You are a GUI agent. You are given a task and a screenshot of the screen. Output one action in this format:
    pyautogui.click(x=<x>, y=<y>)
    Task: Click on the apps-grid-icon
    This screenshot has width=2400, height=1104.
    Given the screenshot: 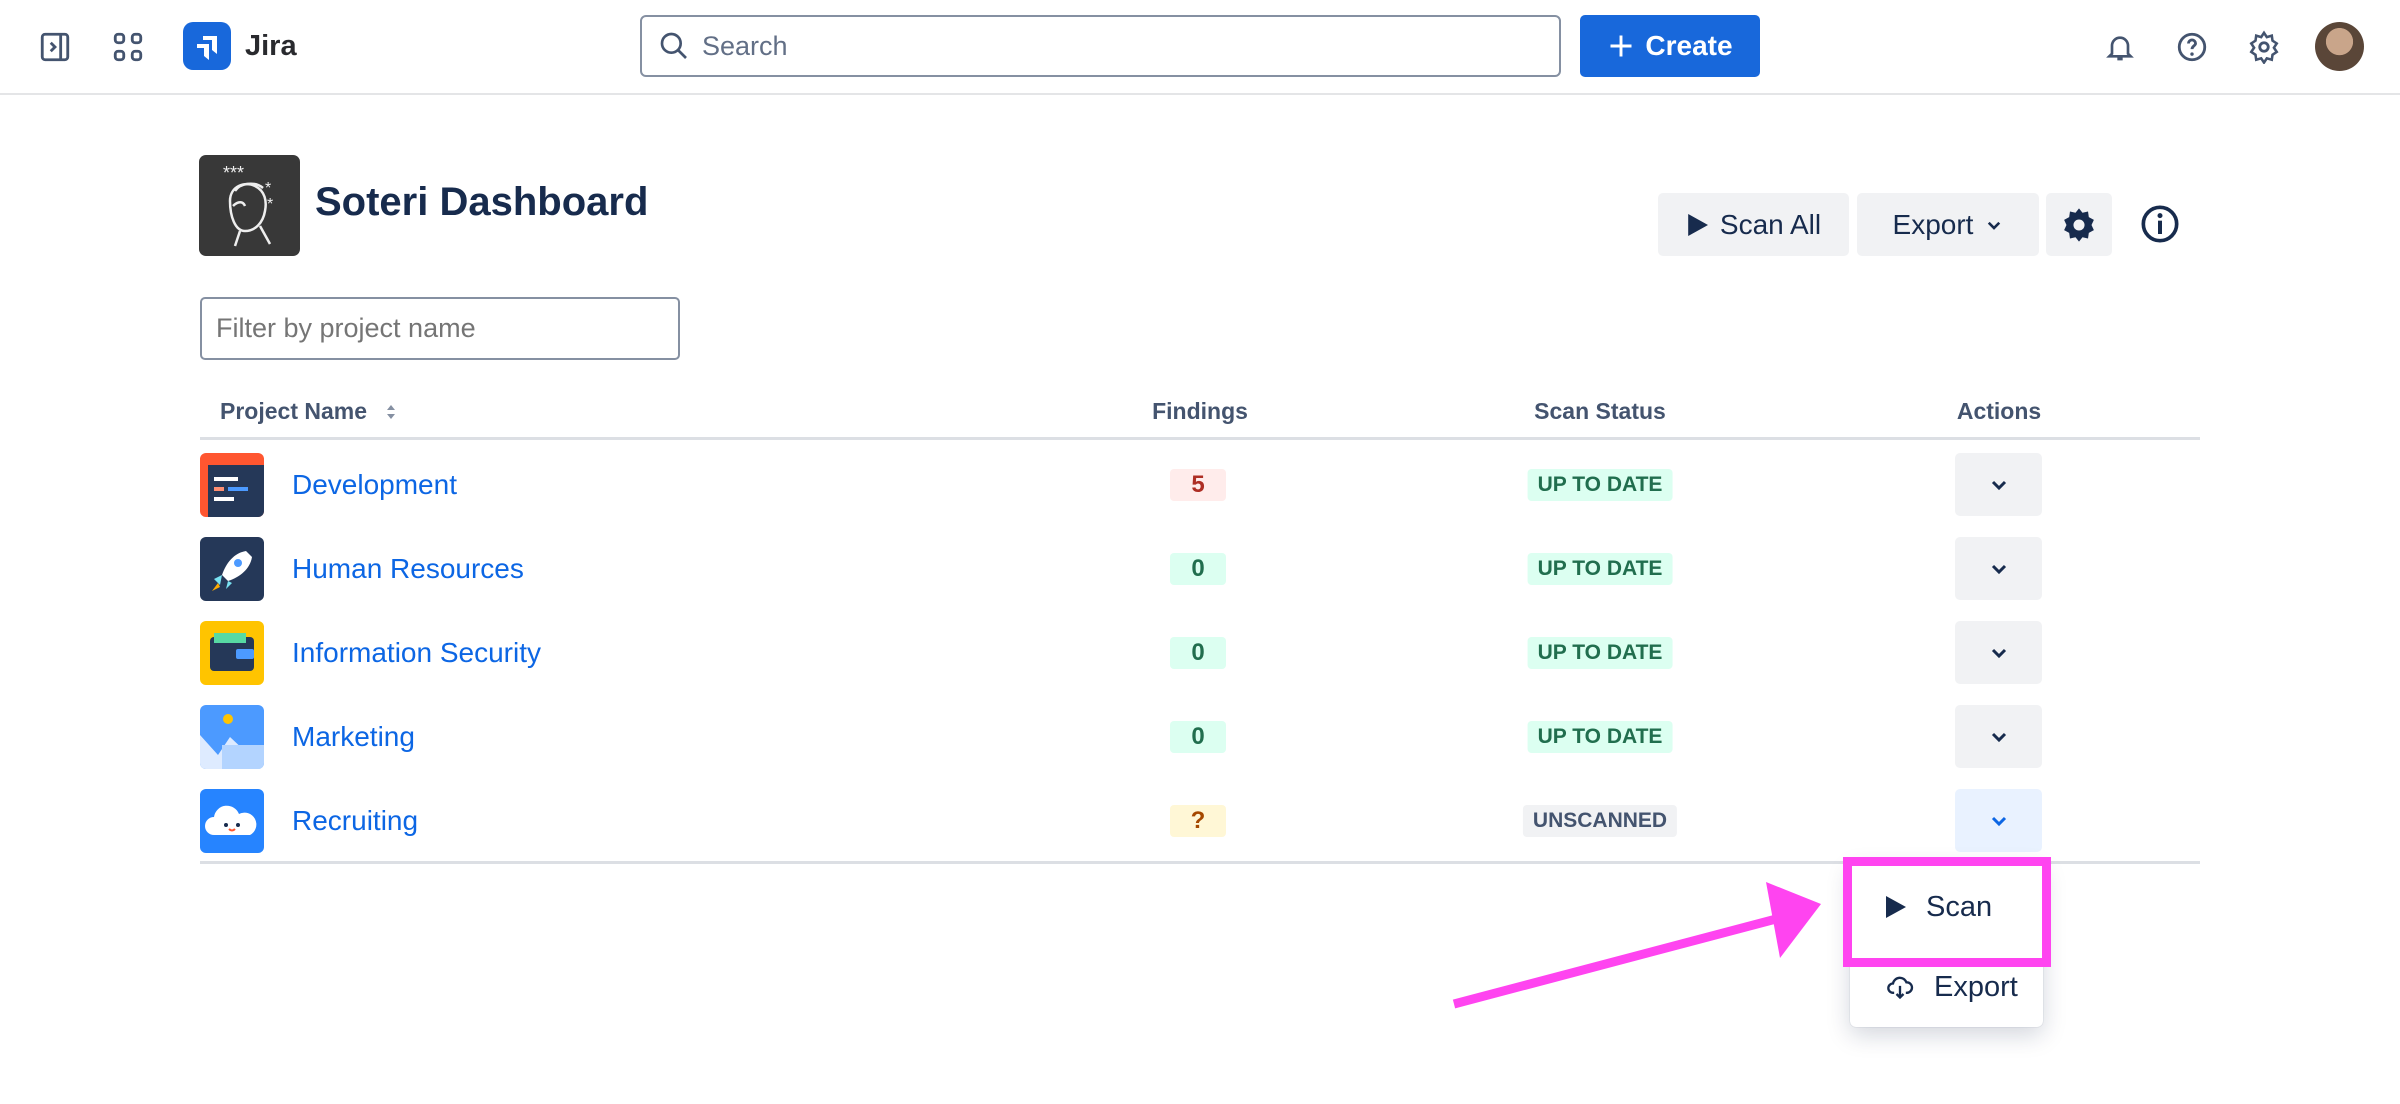 What is the action you would take?
    pyautogui.click(x=128, y=47)
    